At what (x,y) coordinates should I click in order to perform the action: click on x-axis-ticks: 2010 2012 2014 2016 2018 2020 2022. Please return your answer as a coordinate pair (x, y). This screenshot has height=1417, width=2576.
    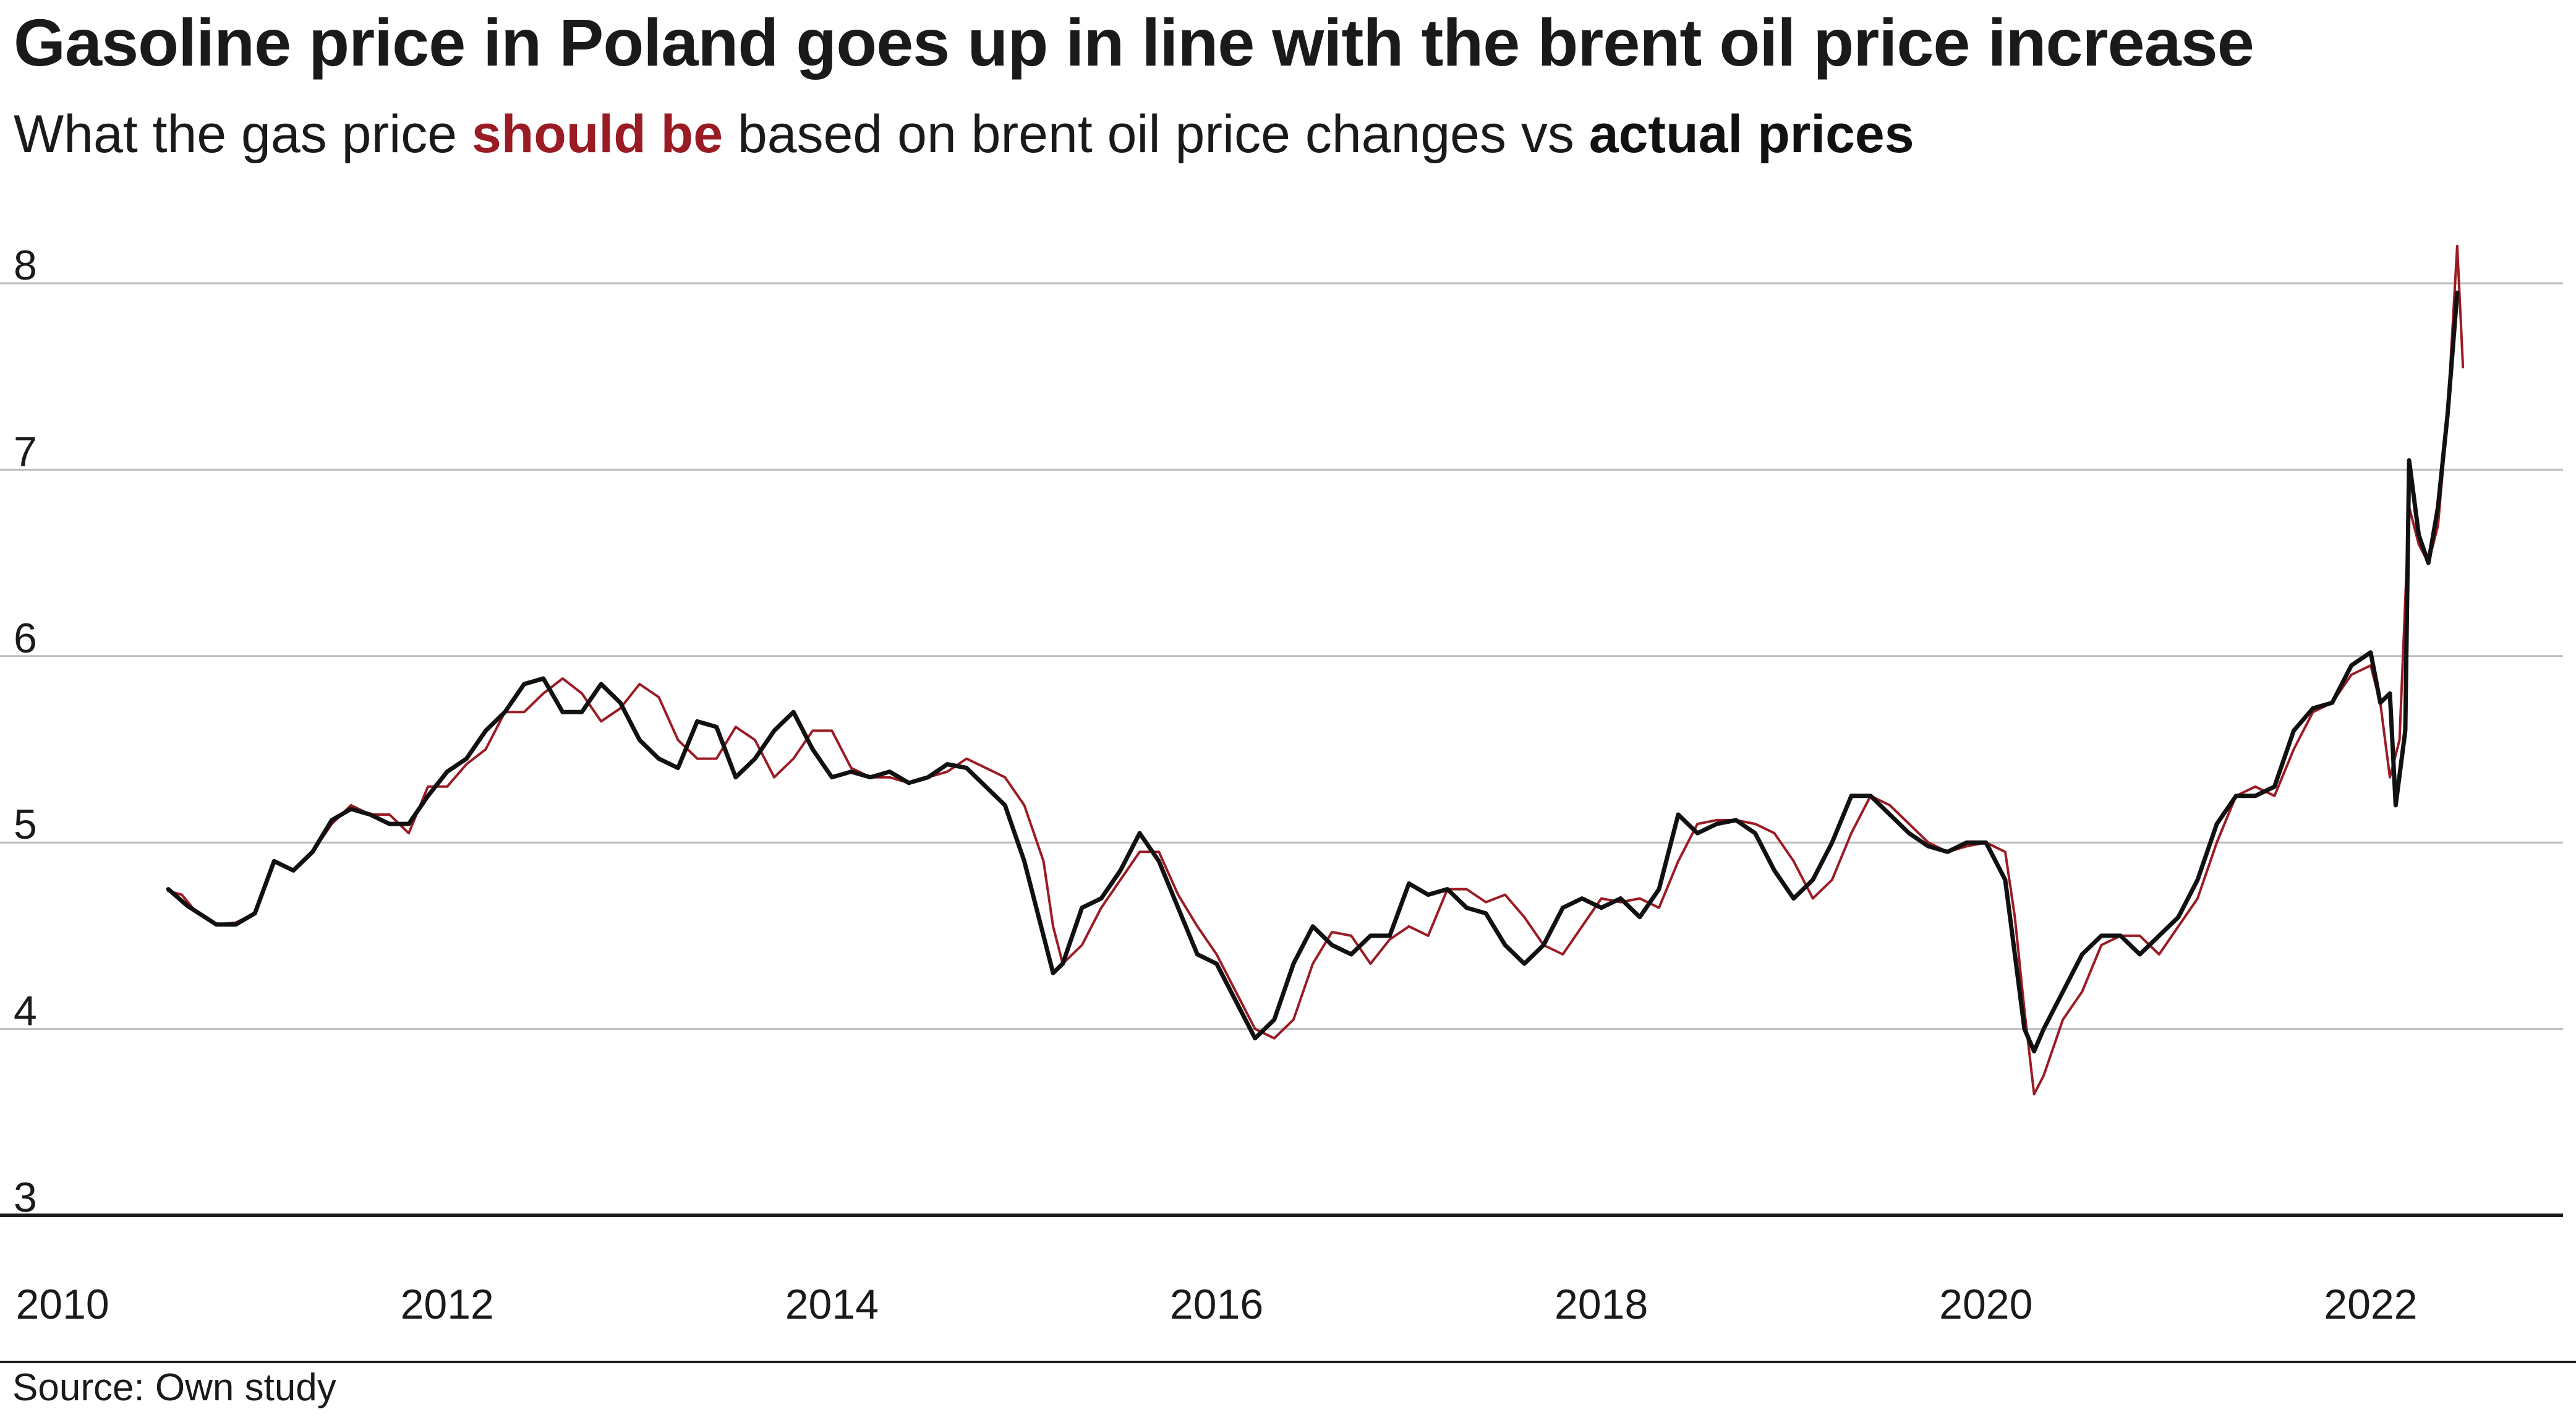
    Looking at the image, I should click on (1216, 1304).